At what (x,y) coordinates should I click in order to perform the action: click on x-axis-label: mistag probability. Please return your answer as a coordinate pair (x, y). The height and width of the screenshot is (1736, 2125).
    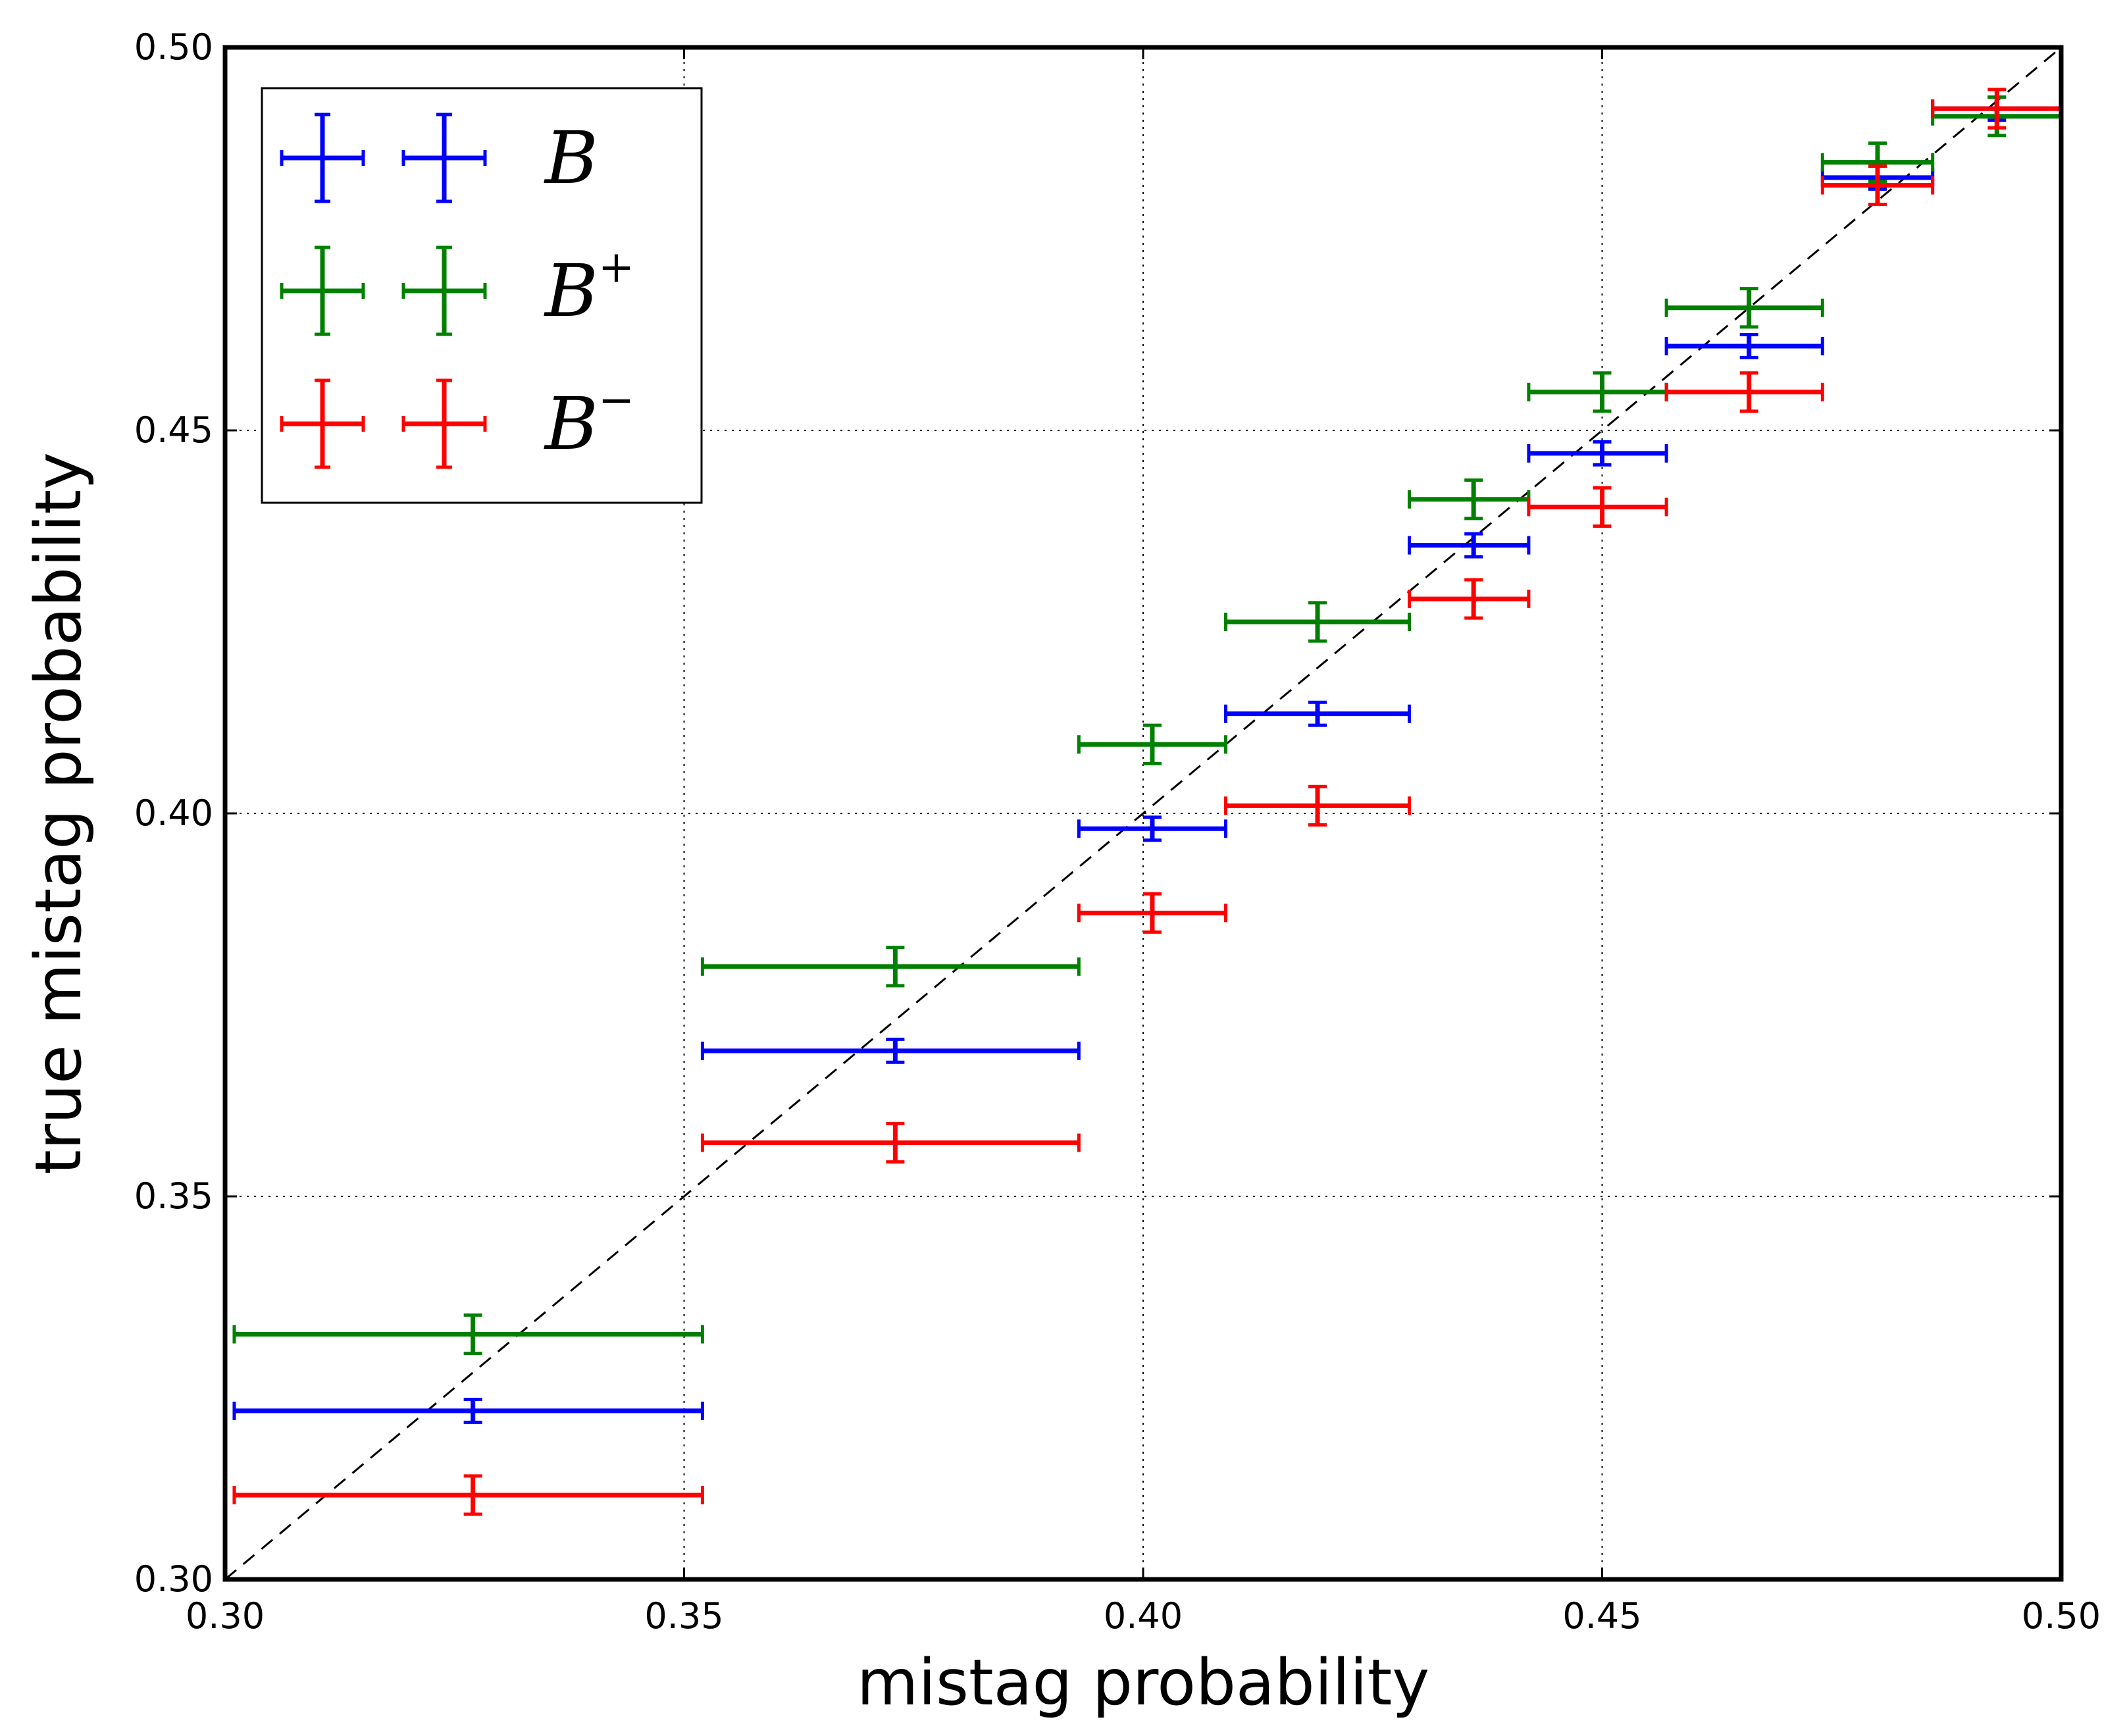
    Looking at the image, I should click on (1143, 1683).